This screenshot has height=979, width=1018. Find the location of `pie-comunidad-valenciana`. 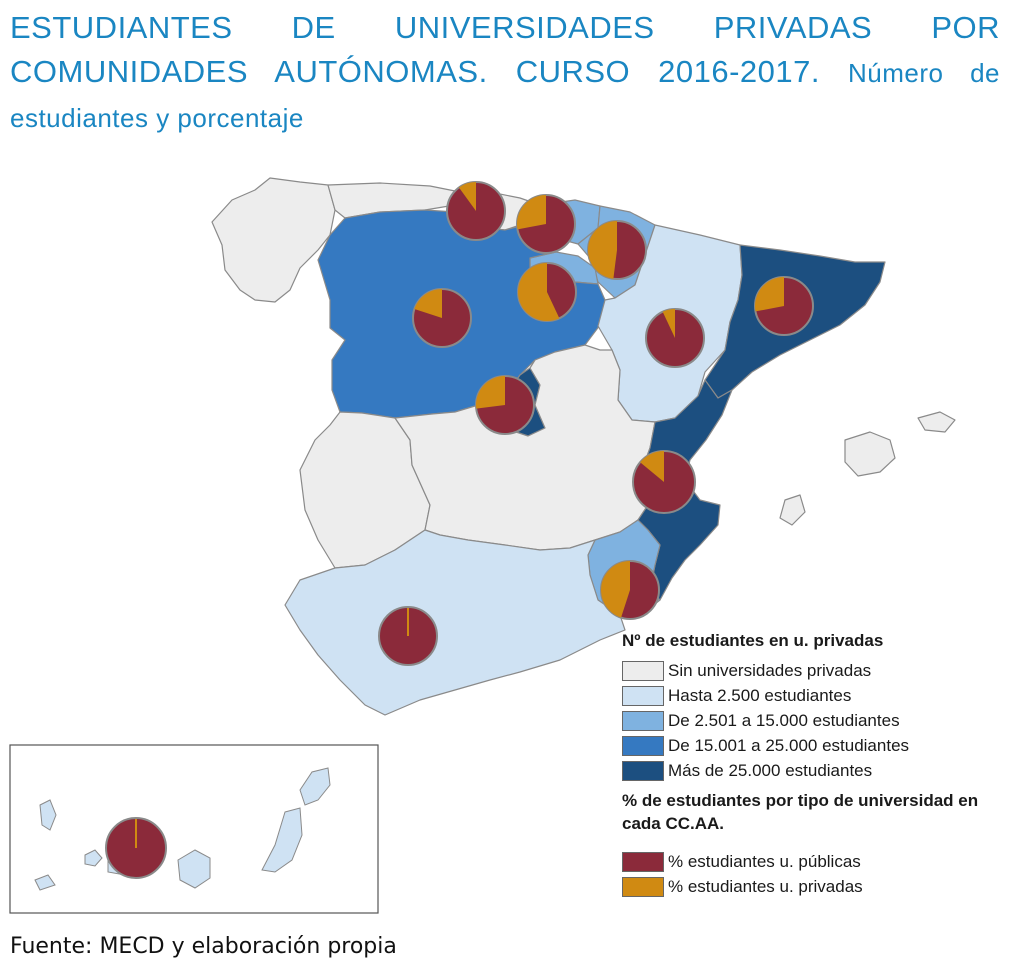

pie-comunidad-valenciana is located at coordinates (664, 482).